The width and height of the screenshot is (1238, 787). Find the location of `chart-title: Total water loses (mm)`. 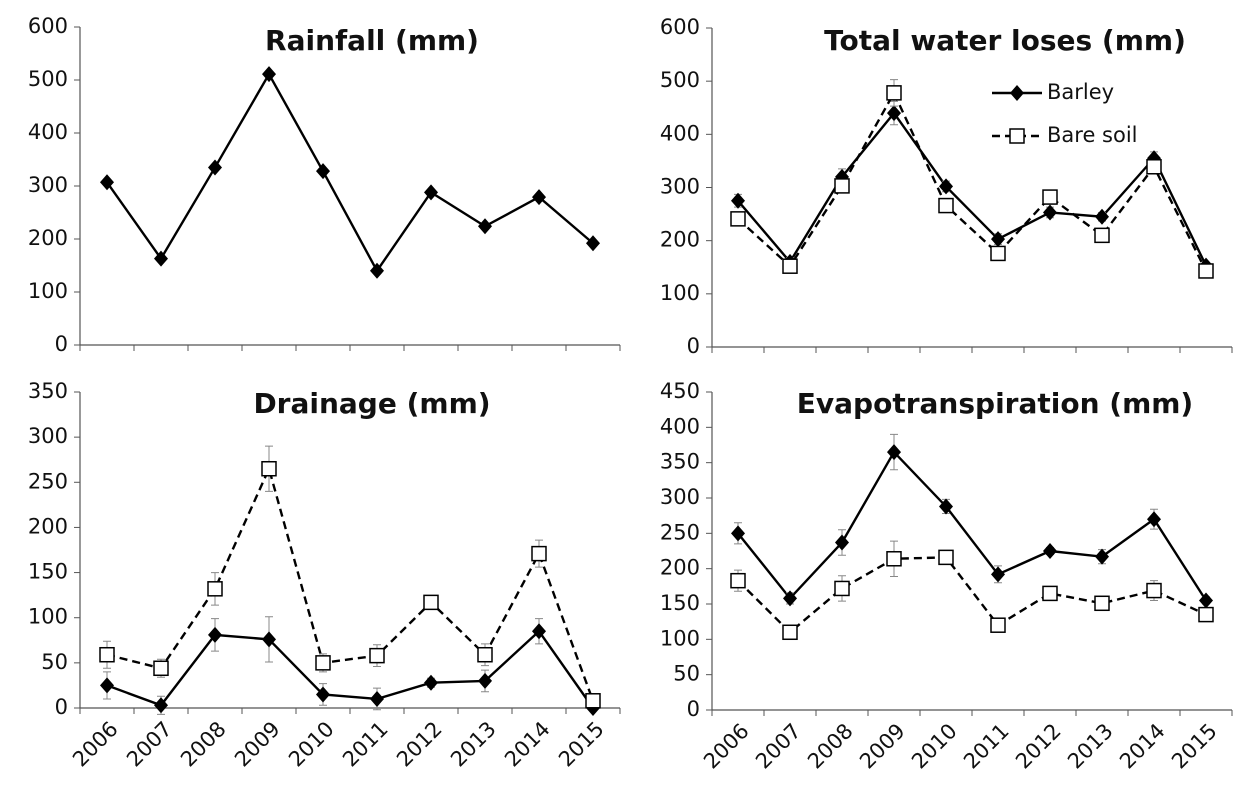

chart-title: Total water loses (mm) is located at coordinates (1005, 40).